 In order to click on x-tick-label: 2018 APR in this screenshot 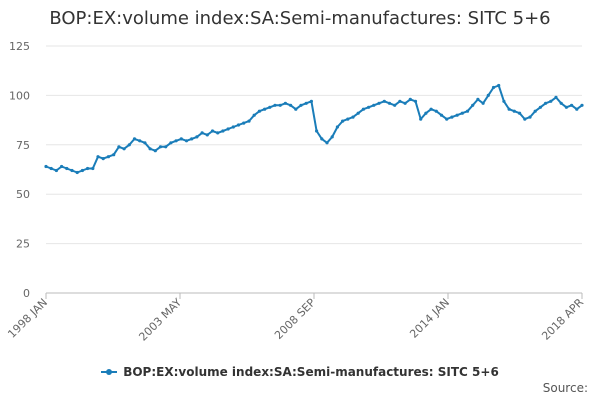, I will do `click(562, 319)`.